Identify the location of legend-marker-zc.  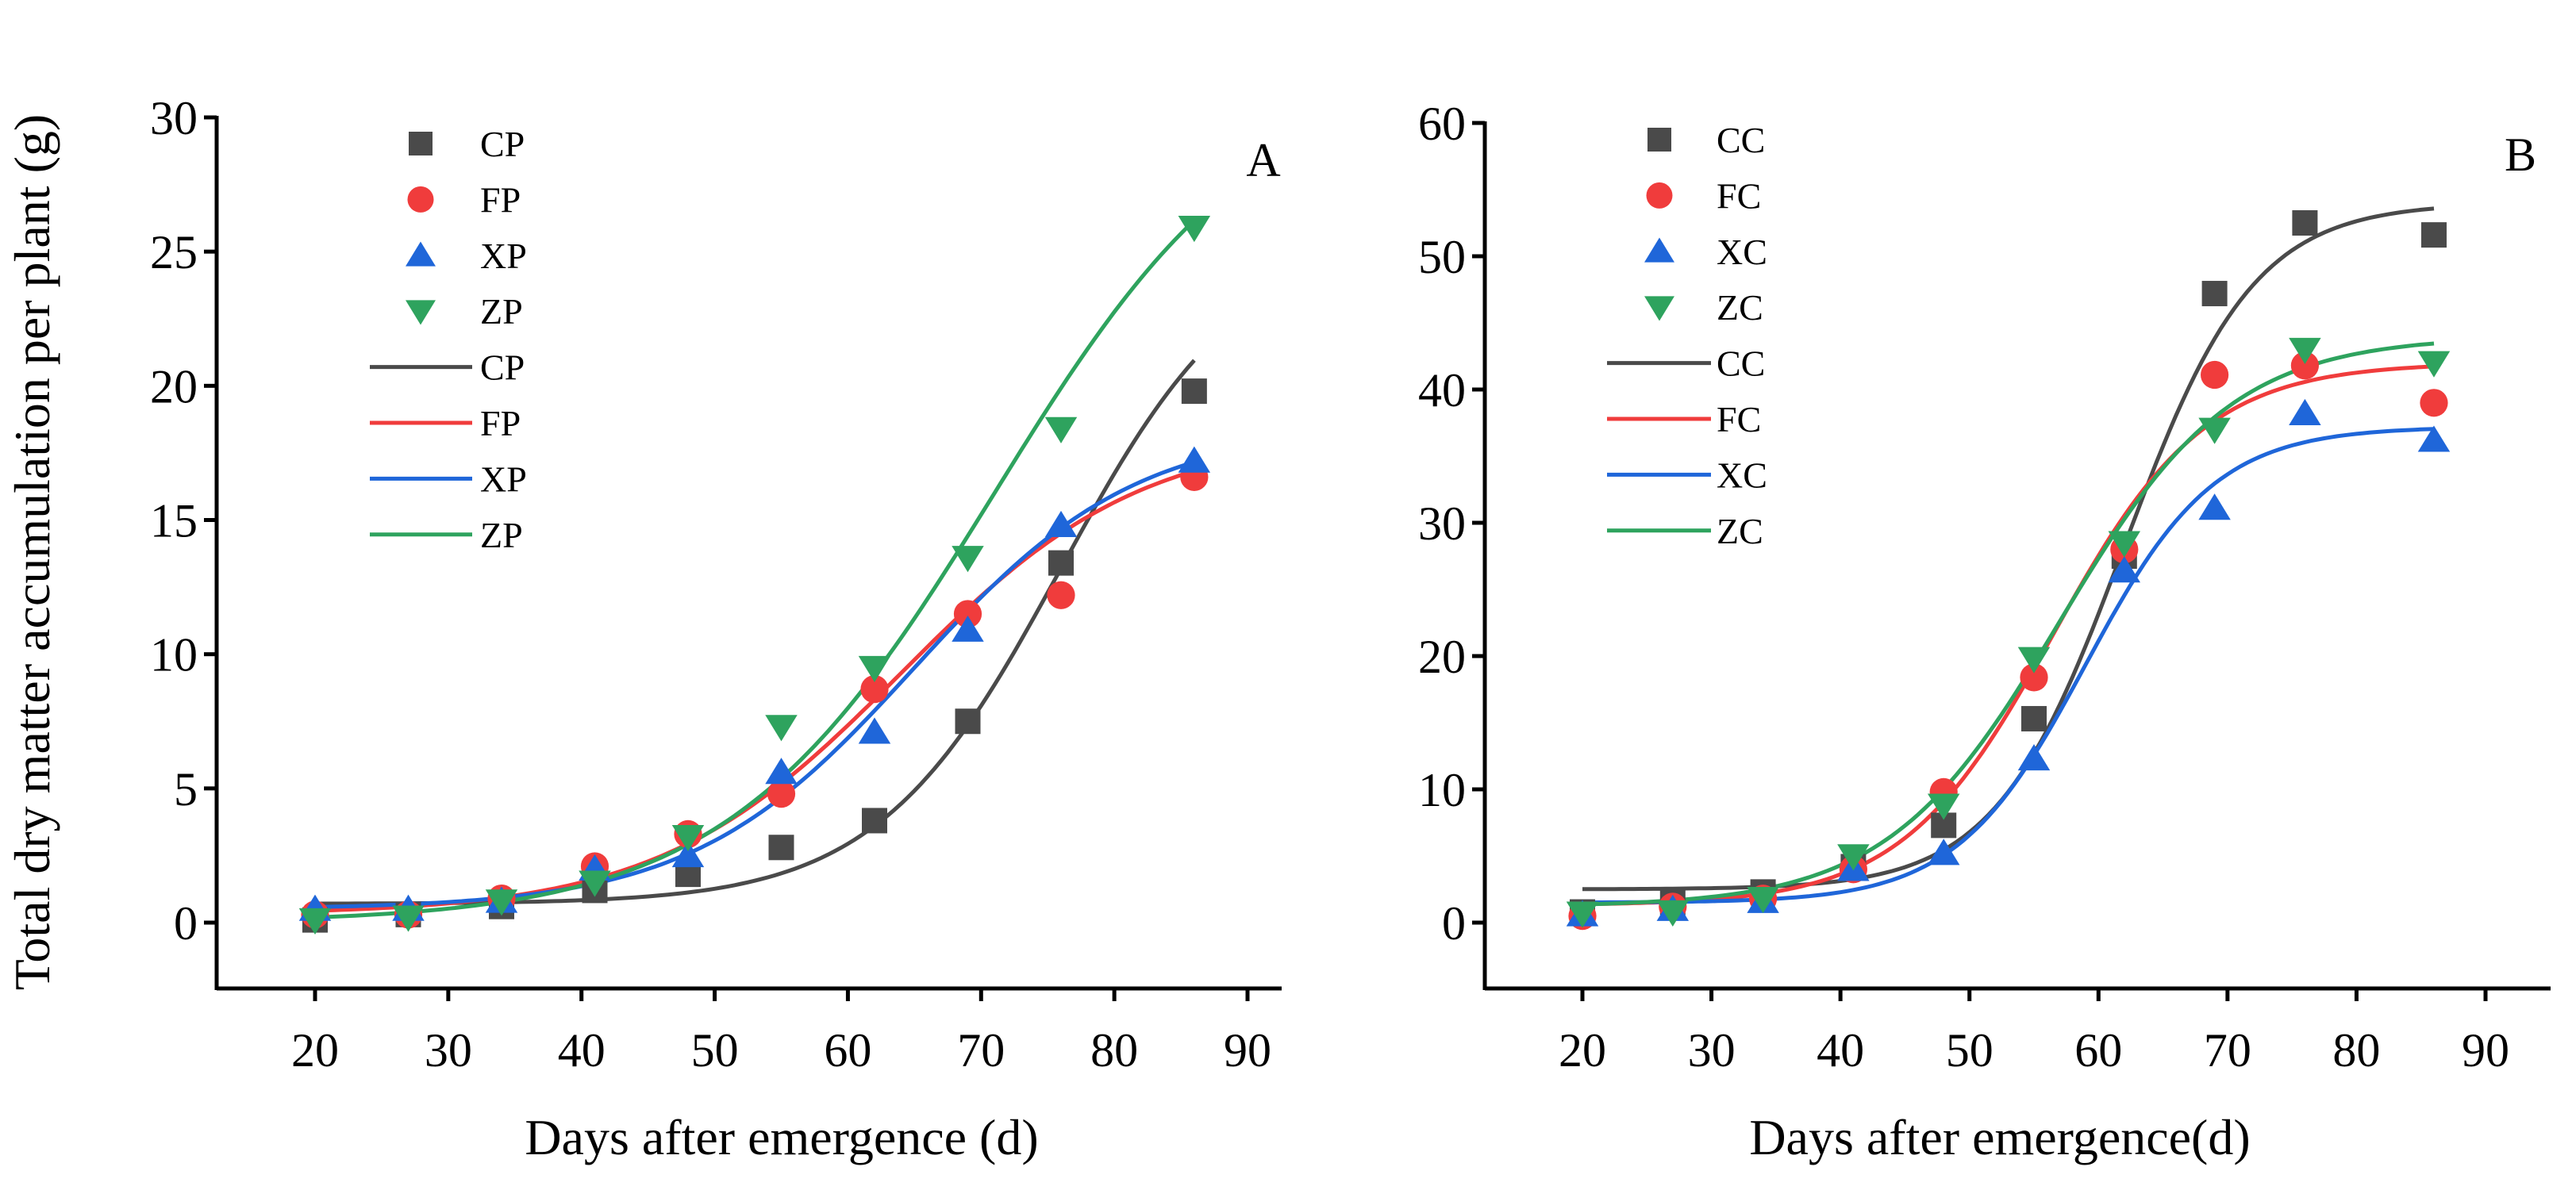
(1659, 308).